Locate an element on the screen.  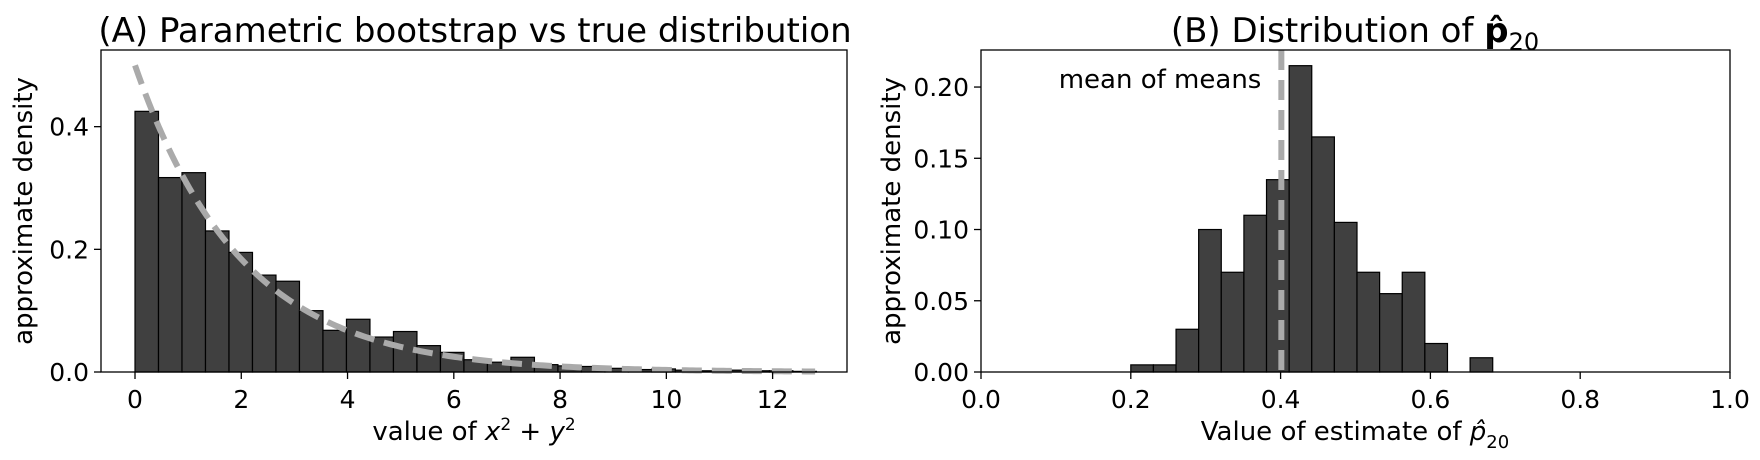
y-tick-label: 0.10 is located at coordinates (941, 230).